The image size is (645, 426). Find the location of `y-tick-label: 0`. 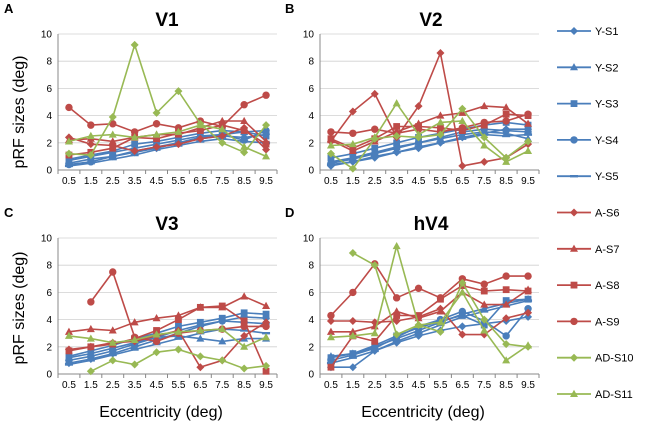

y-tick-label: 0 is located at coordinates (311, 375).